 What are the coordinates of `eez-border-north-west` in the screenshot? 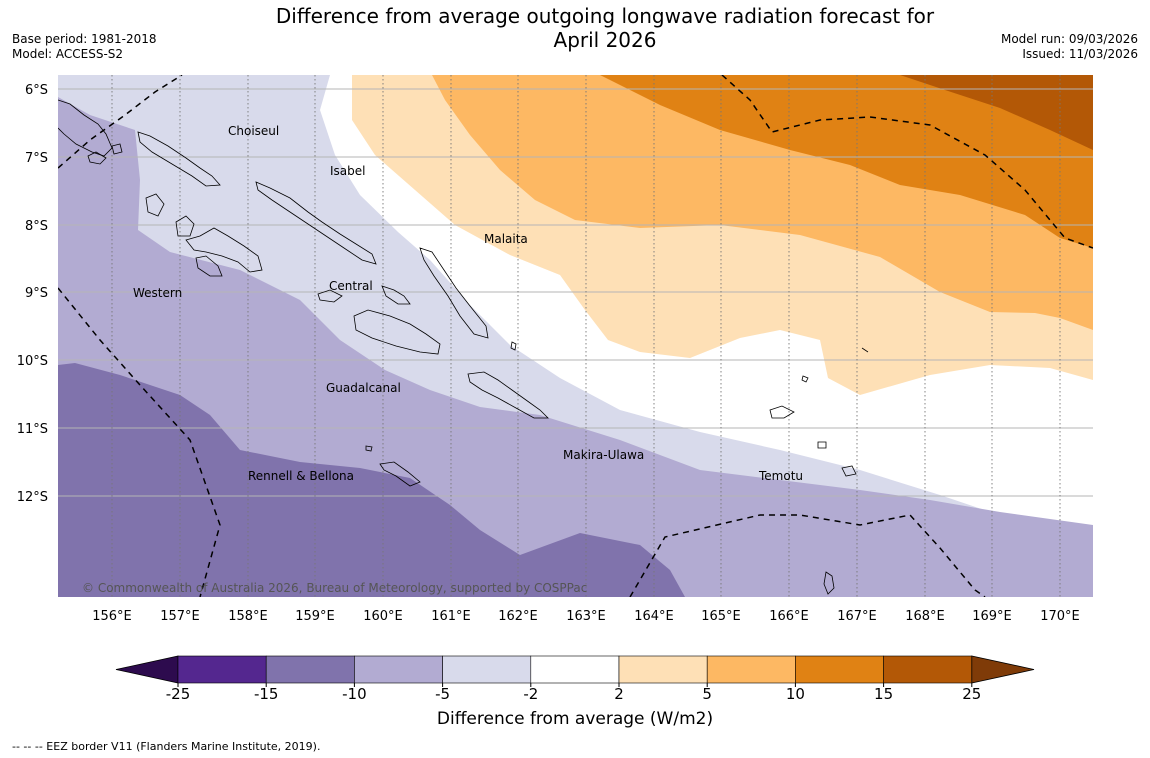 It's located at (120, 122).